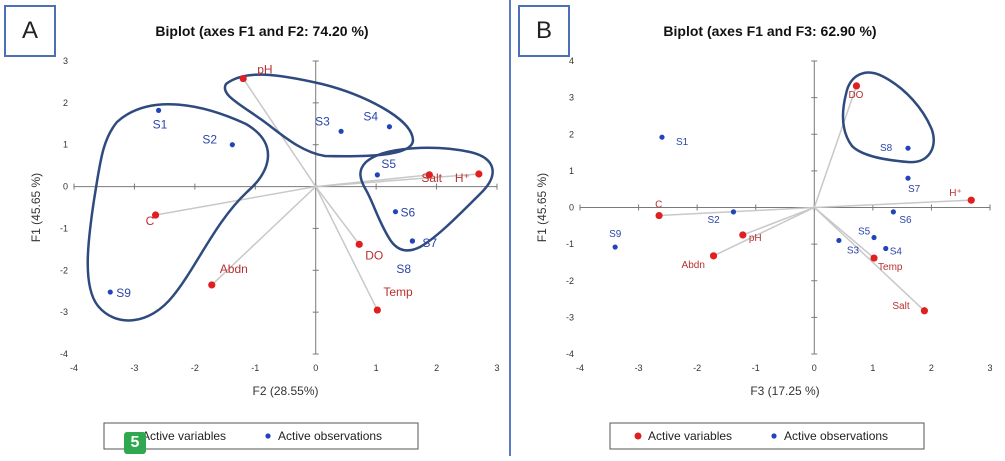 This screenshot has height=461, width=1005. Describe the element at coordinates (135, 443) in the screenshot. I see `page-badge: 5` at that location.